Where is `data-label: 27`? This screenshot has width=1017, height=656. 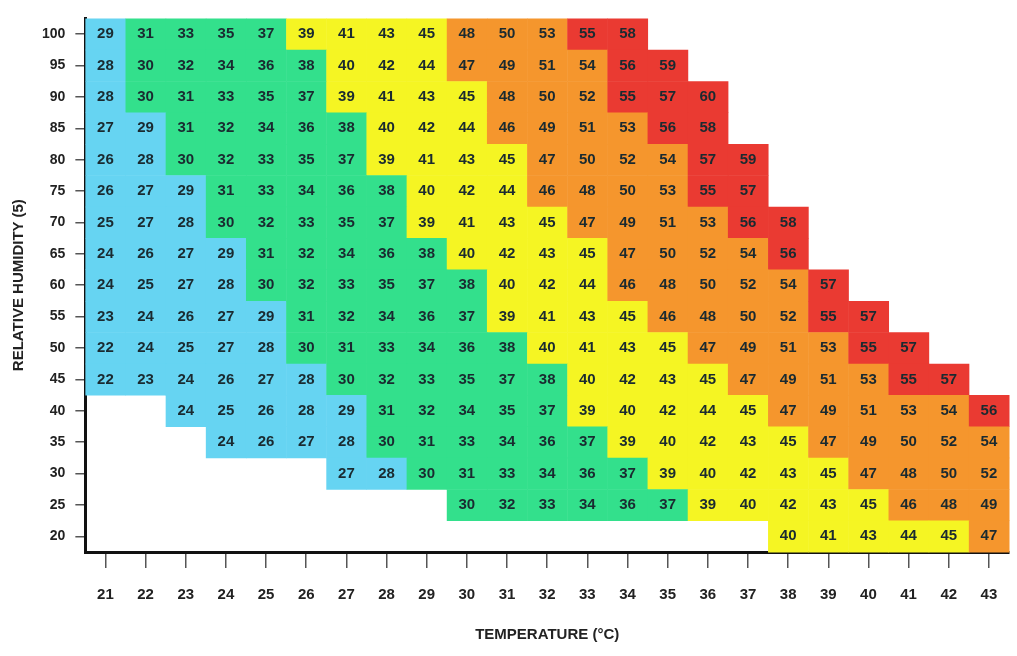
data-label: 27 is located at coordinates (226, 347).